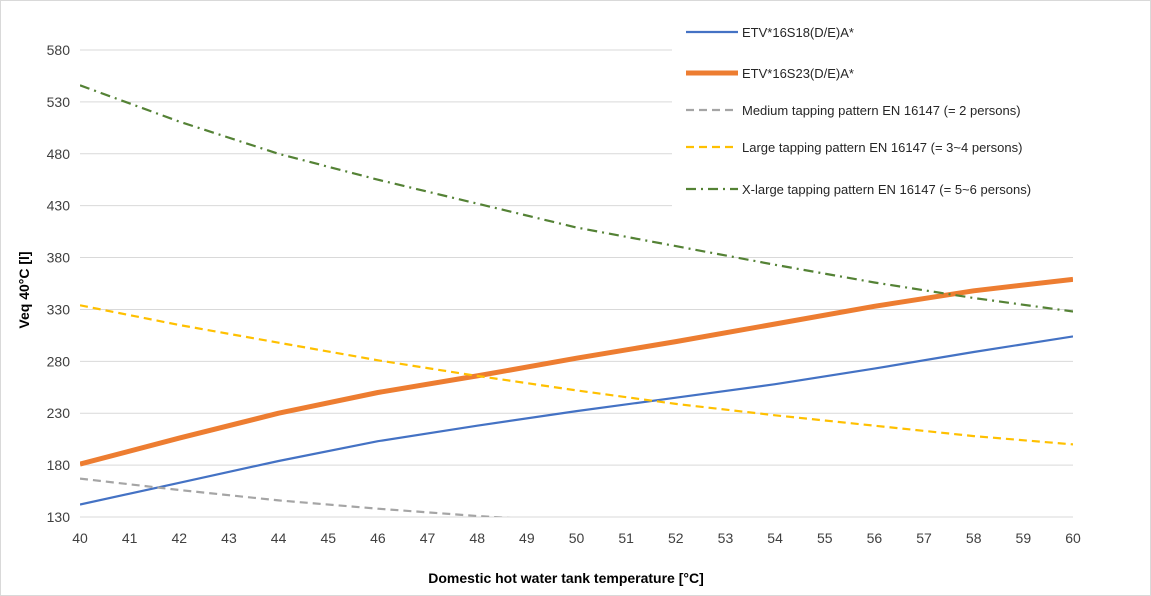 The image size is (1151, 596). What do you see at coordinates (59, 258) in the screenshot?
I see `y-tick-label: 380` at bounding box center [59, 258].